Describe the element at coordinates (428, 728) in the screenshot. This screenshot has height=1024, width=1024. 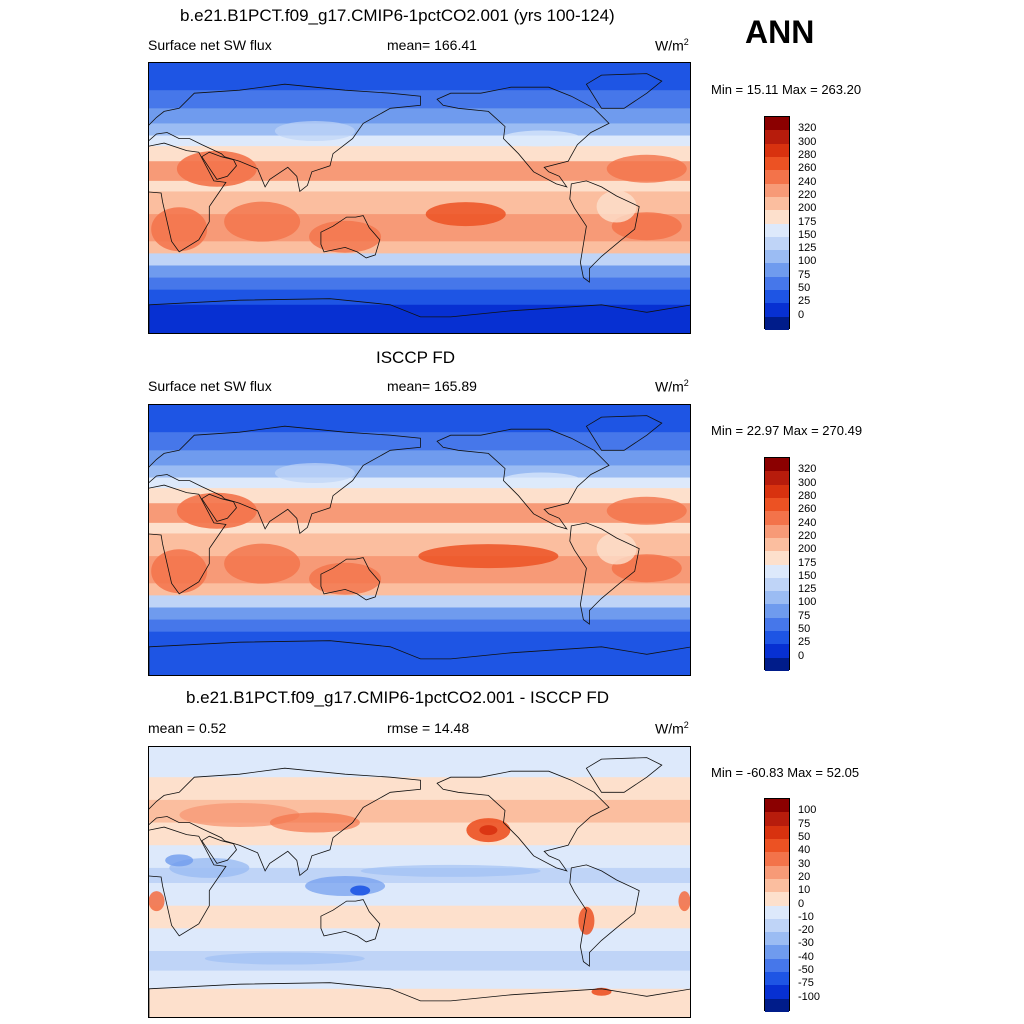
I see `diff-rmse-label: rmse = 14.48` at that location.